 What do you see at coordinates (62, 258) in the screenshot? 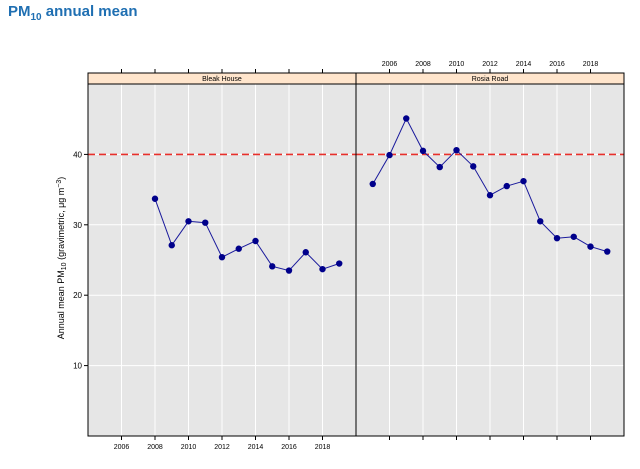
I see `y-axis-label: Annual mean PM10 (gravimetric, μg m−3)` at bounding box center [62, 258].